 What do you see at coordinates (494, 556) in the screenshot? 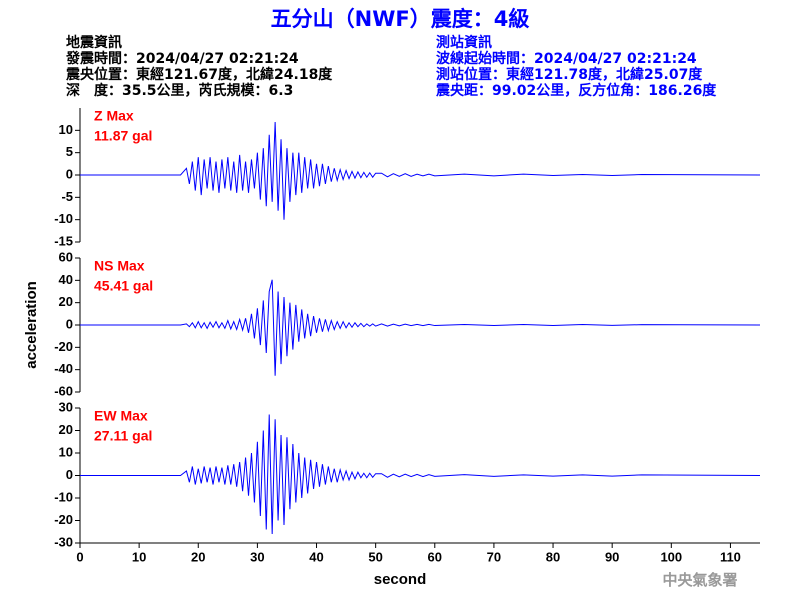
I see `x-tick-label: 70` at bounding box center [494, 556].